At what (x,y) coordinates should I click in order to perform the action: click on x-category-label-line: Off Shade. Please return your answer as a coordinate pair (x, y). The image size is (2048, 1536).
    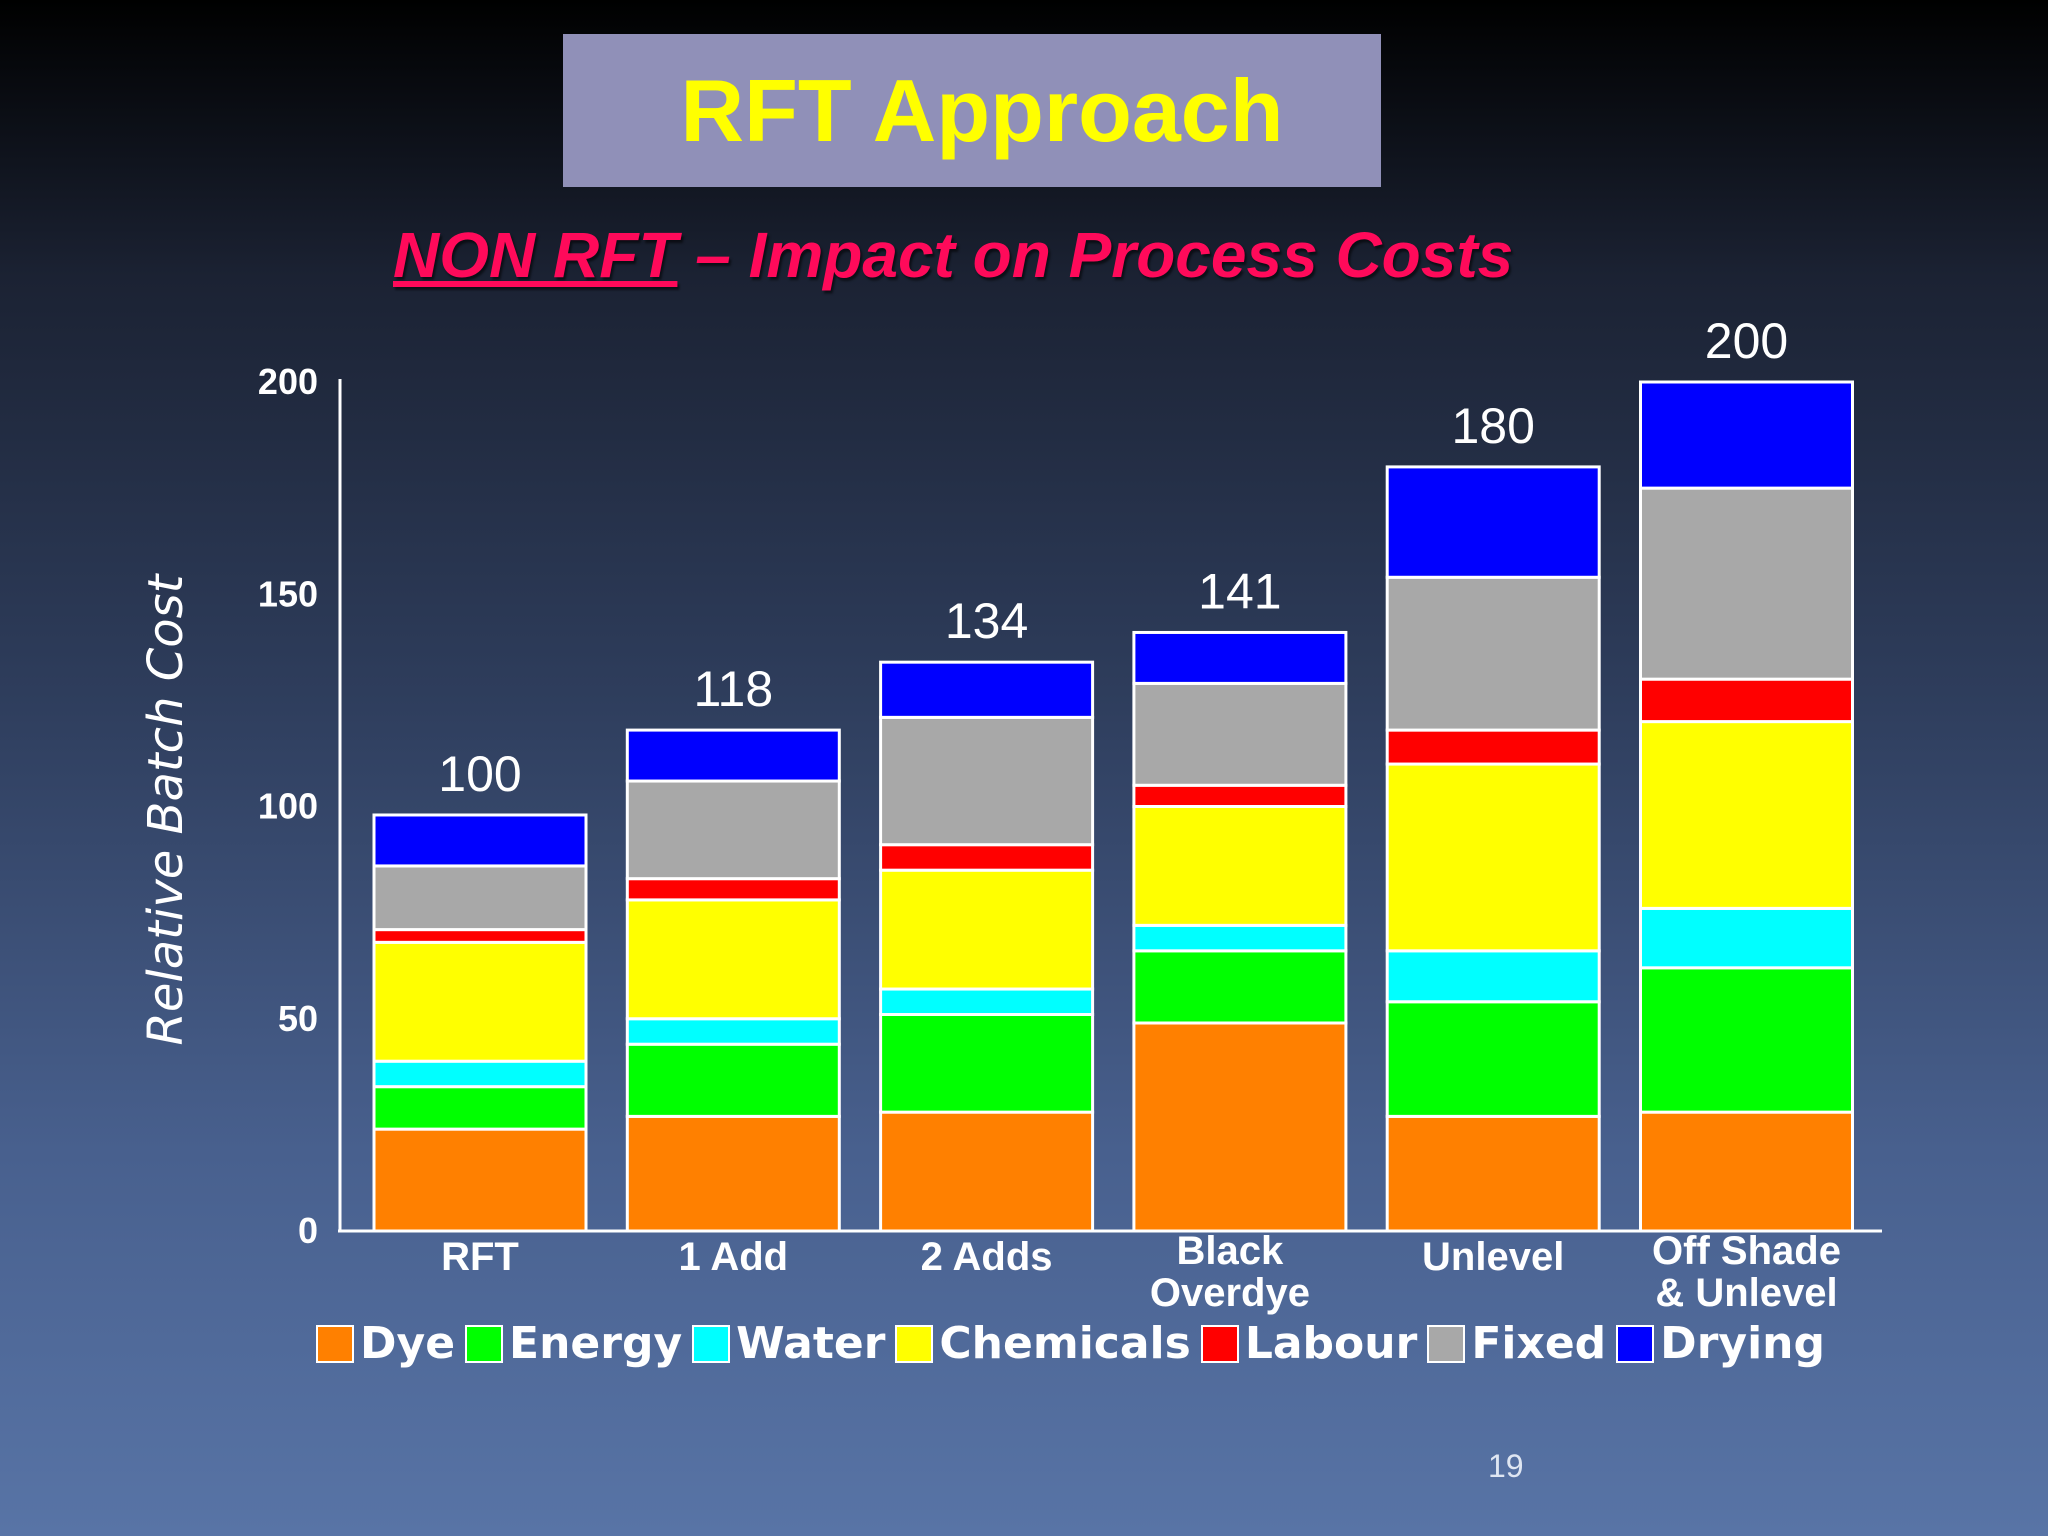
    Looking at the image, I should click on (1746, 1251).